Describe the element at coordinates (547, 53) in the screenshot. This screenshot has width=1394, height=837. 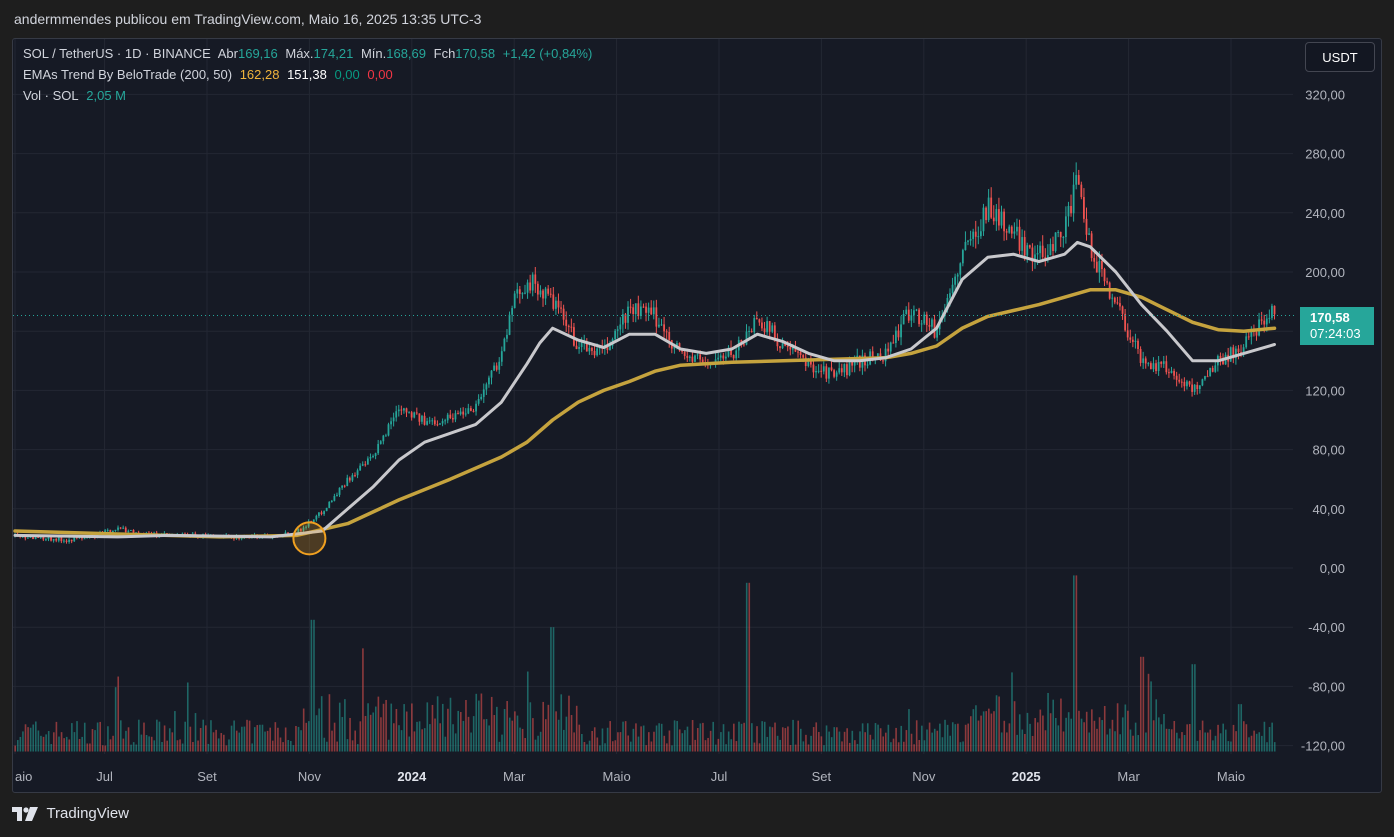
I see `change-value: +1,42 (+0,84%)` at that location.